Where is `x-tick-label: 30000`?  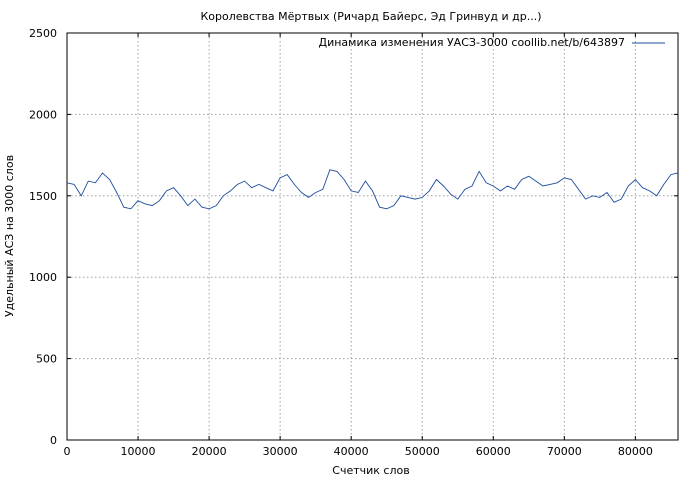 x-tick-label: 30000 is located at coordinates (280, 451).